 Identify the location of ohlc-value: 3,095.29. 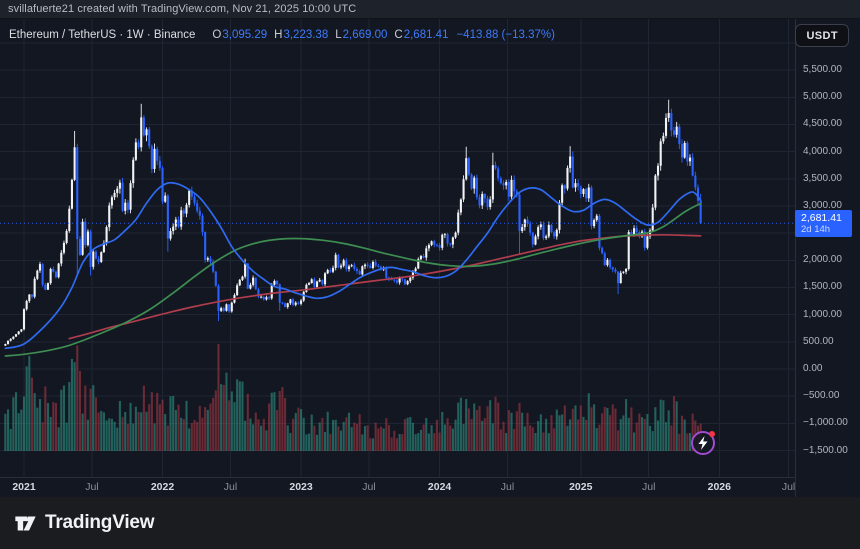
(245, 35).